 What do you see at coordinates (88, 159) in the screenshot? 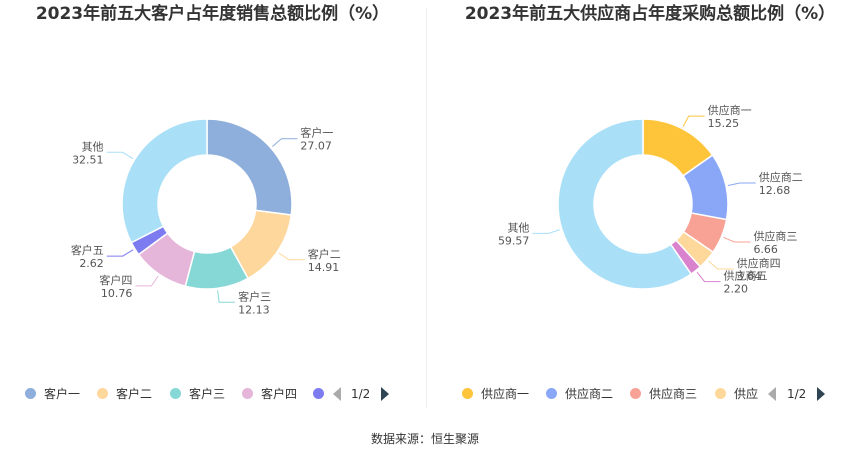
I see `slice-value-label: 32.51` at bounding box center [88, 159].